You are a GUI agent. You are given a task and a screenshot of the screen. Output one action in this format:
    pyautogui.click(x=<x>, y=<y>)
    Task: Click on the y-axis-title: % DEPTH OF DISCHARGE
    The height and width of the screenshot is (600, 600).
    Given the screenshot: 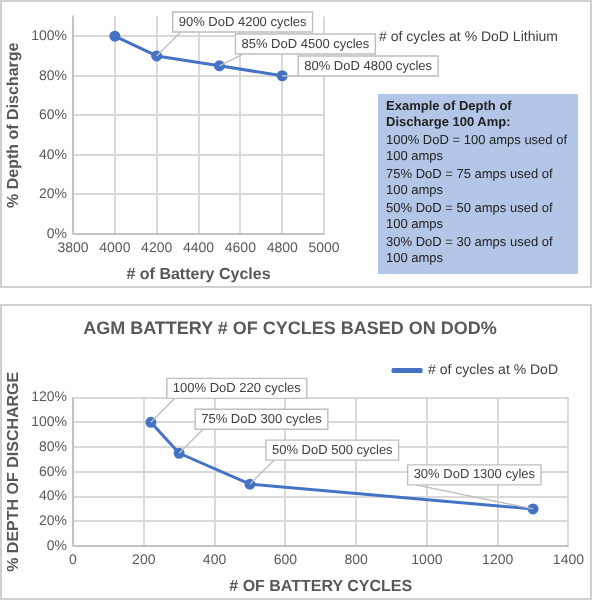 What is the action you would take?
    pyautogui.click(x=13, y=471)
    